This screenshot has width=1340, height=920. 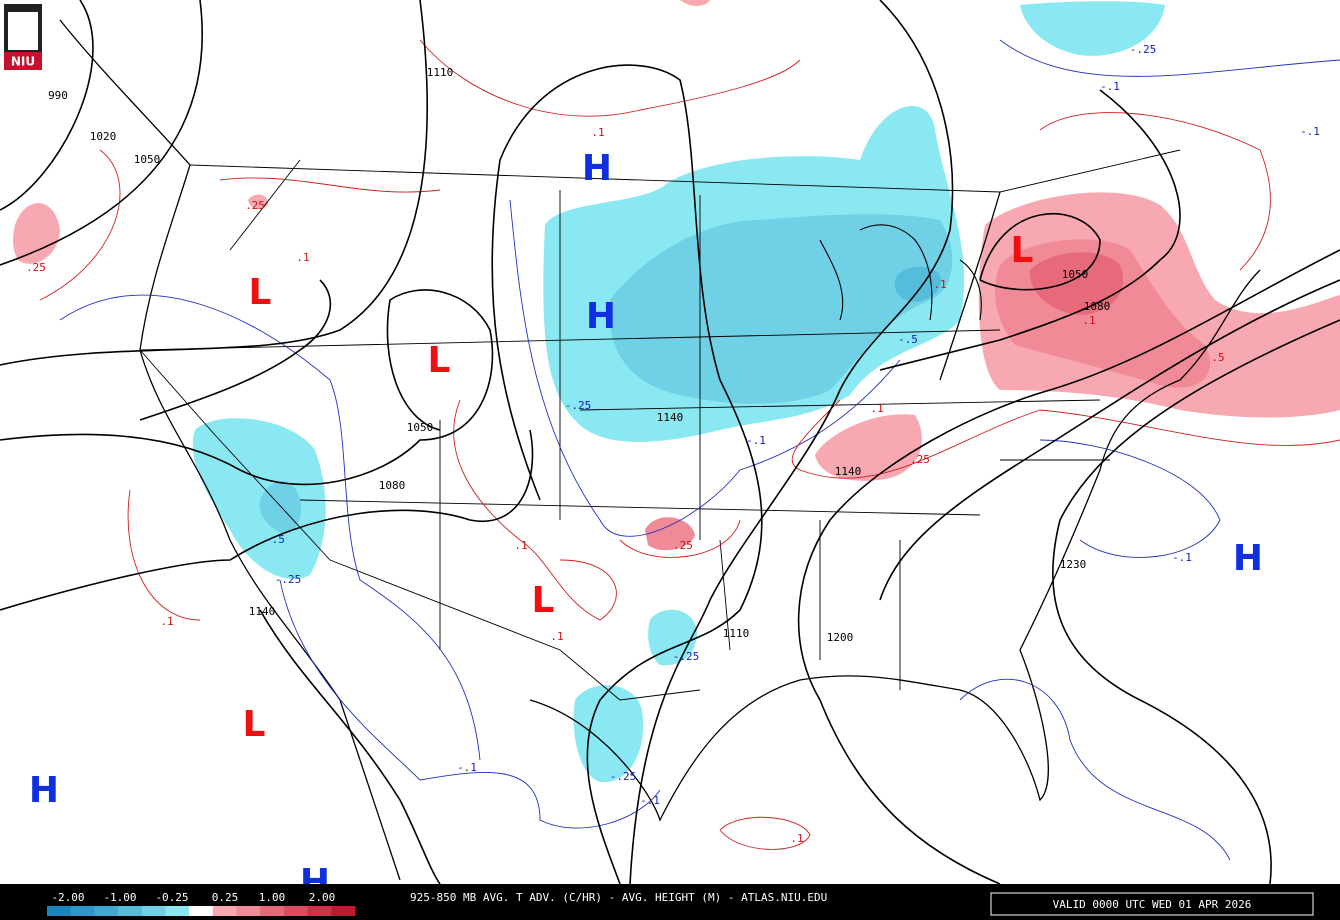 I want to click on legend-label: 1.00, so click(x=272, y=897).